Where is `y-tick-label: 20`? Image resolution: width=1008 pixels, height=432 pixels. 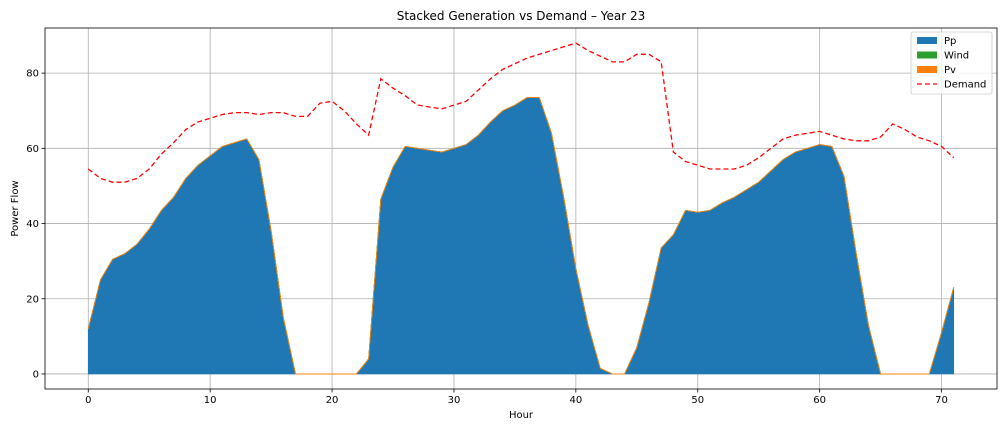
y-tick-label: 20 is located at coordinates (32, 299).